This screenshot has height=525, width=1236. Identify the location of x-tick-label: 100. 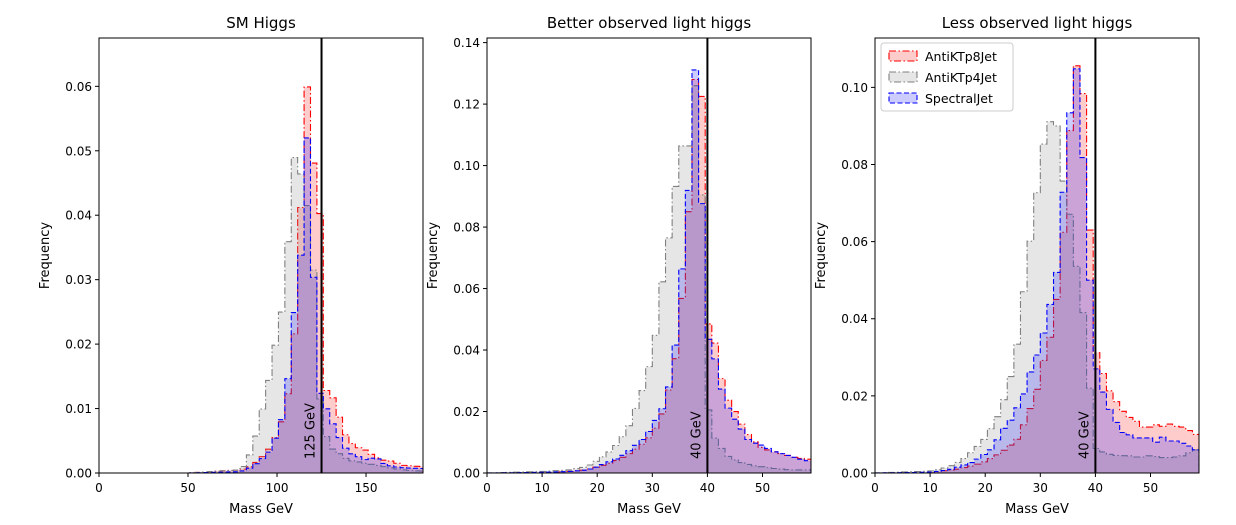
(277, 488).